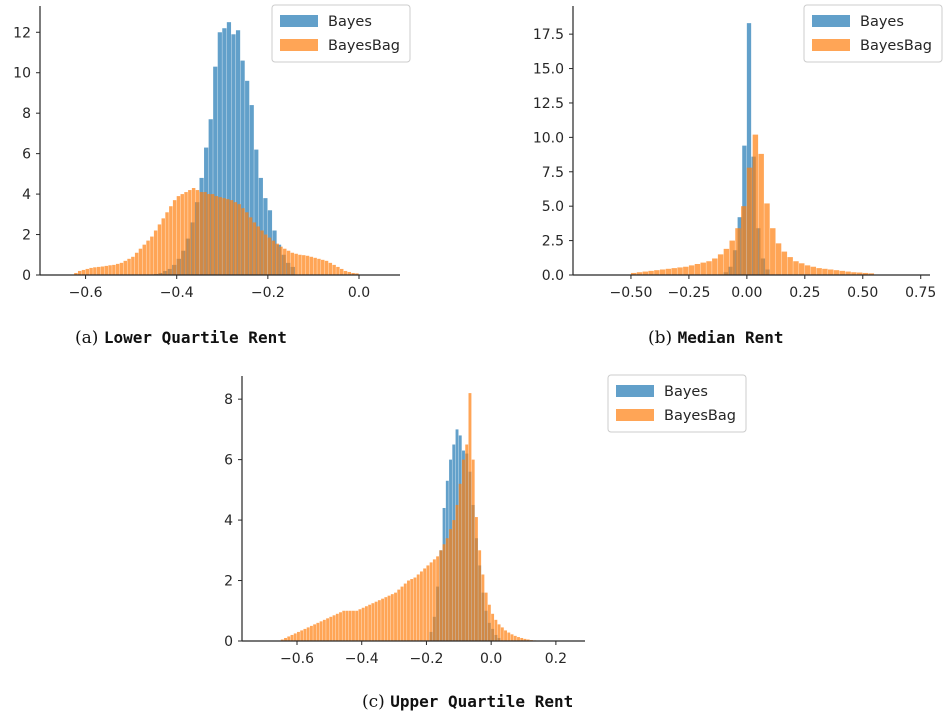  Describe the element at coordinates (862, 293) in the screenshot. I see `x-tick-label: 0.50` at that location.